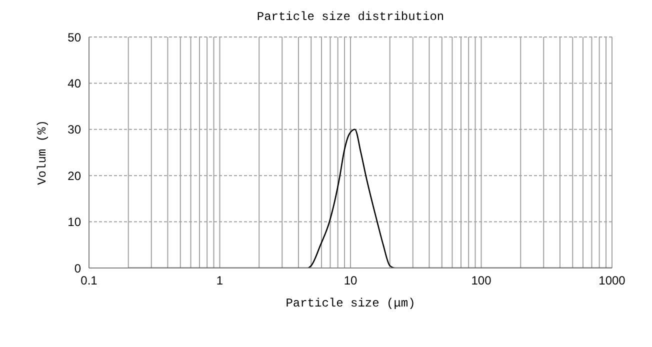 The height and width of the screenshot is (347, 652). What do you see at coordinates (481, 281) in the screenshot?
I see `x-tick-label: 100` at bounding box center [481, 281].